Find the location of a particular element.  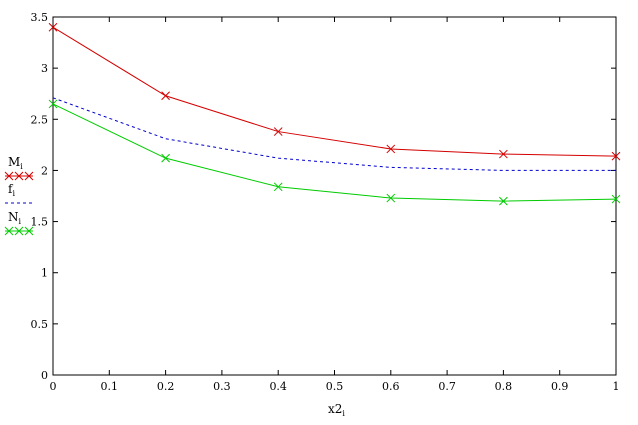

y-tick-label: 0 is located at coordinates (44, 375).